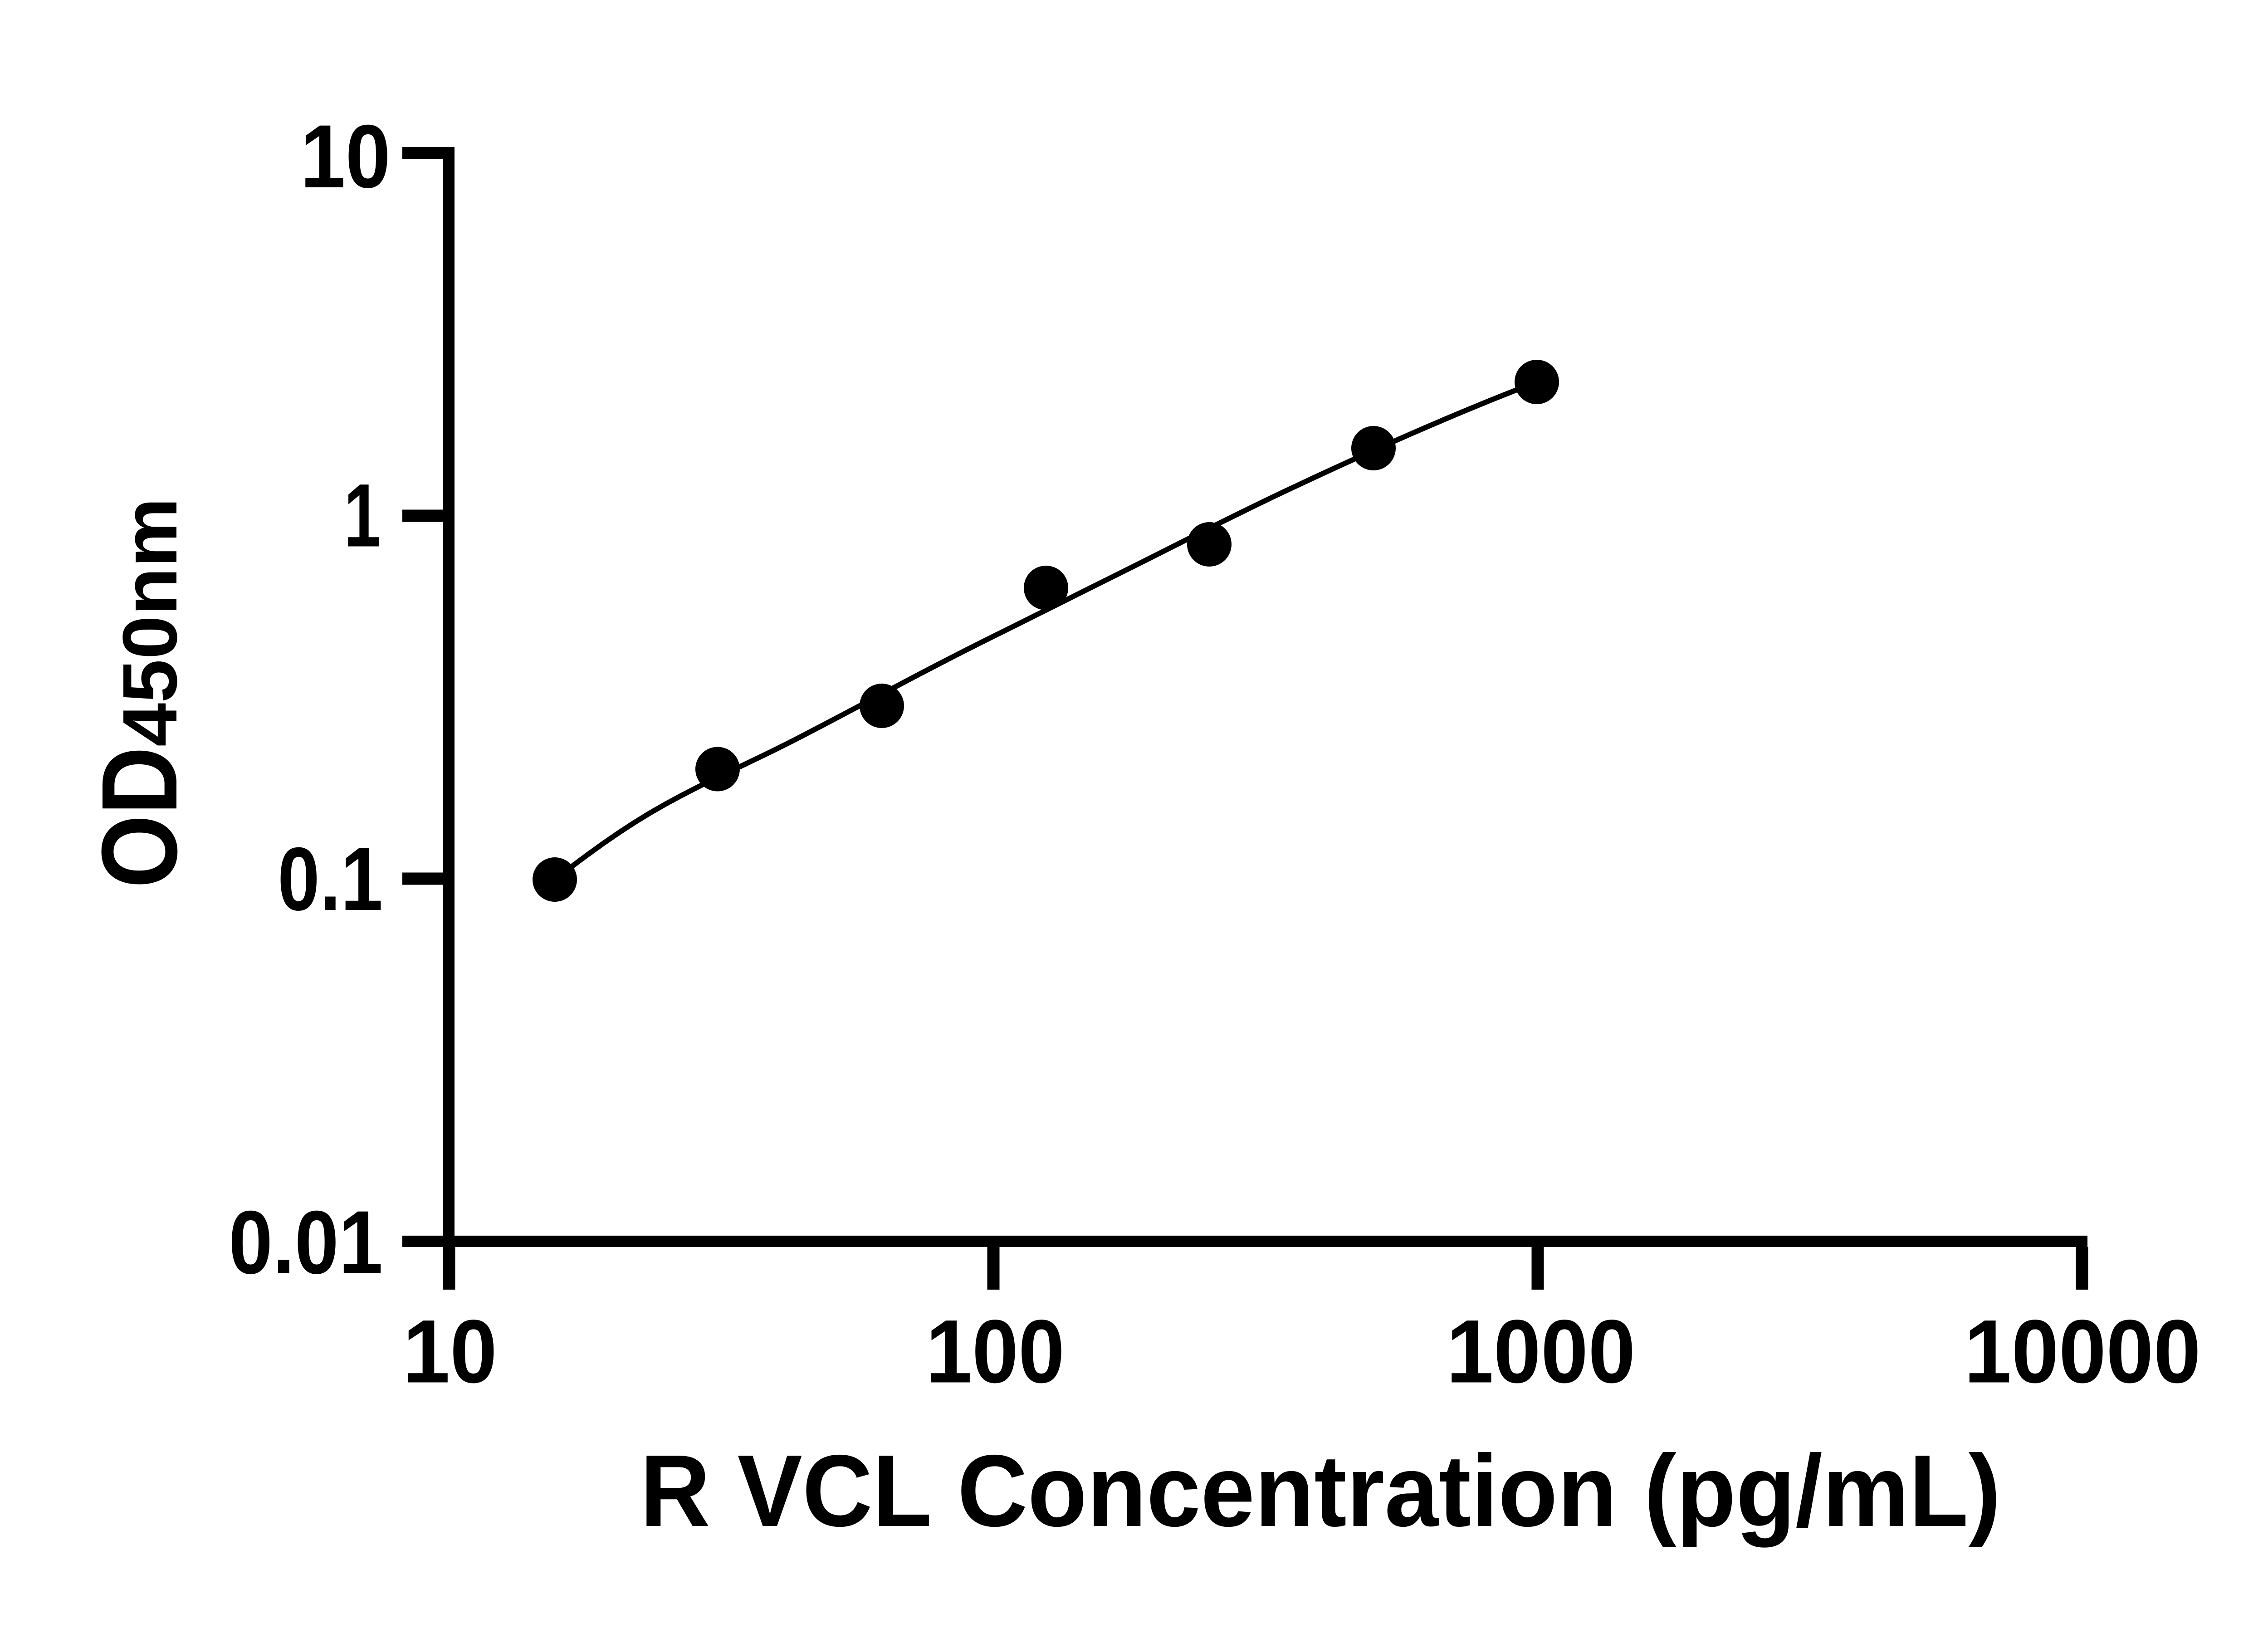 Image resolution: width=2268 pixels, height=1633 pixels. Describe the element at coordinates (1542, 1351) in the screenshot. I see `svg-text: 1000` at that location.